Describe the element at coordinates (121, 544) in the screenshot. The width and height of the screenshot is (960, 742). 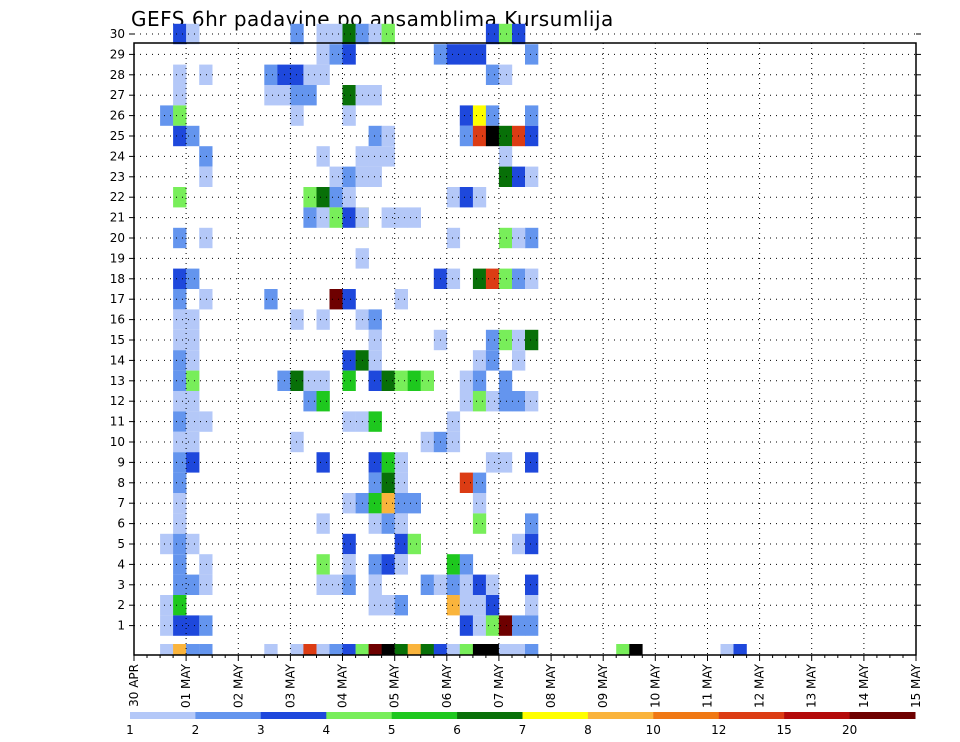
I see `y-tick-label: 5` at that location.